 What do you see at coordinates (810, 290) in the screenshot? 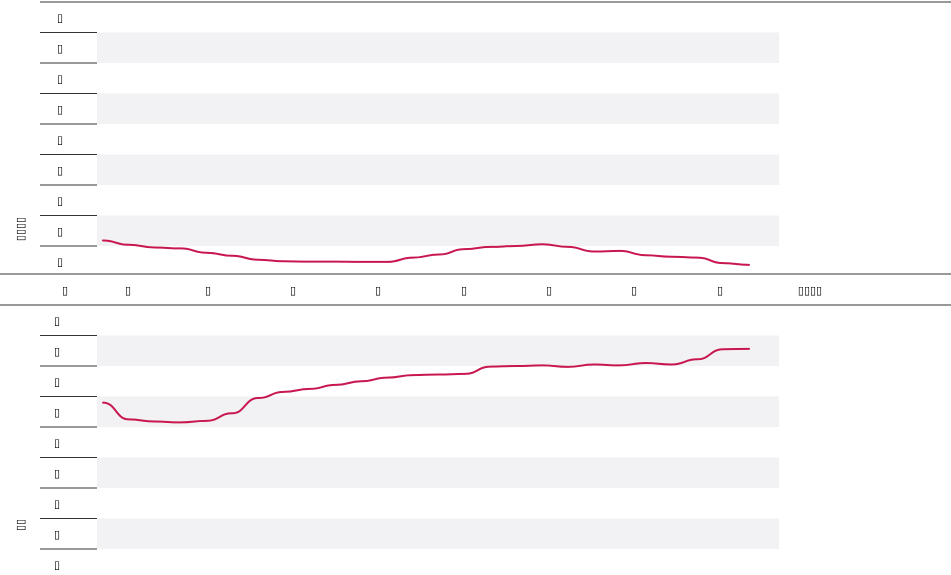
I see `x-axis-label: ▯▯▯▯` at bounding box center [810, 290].